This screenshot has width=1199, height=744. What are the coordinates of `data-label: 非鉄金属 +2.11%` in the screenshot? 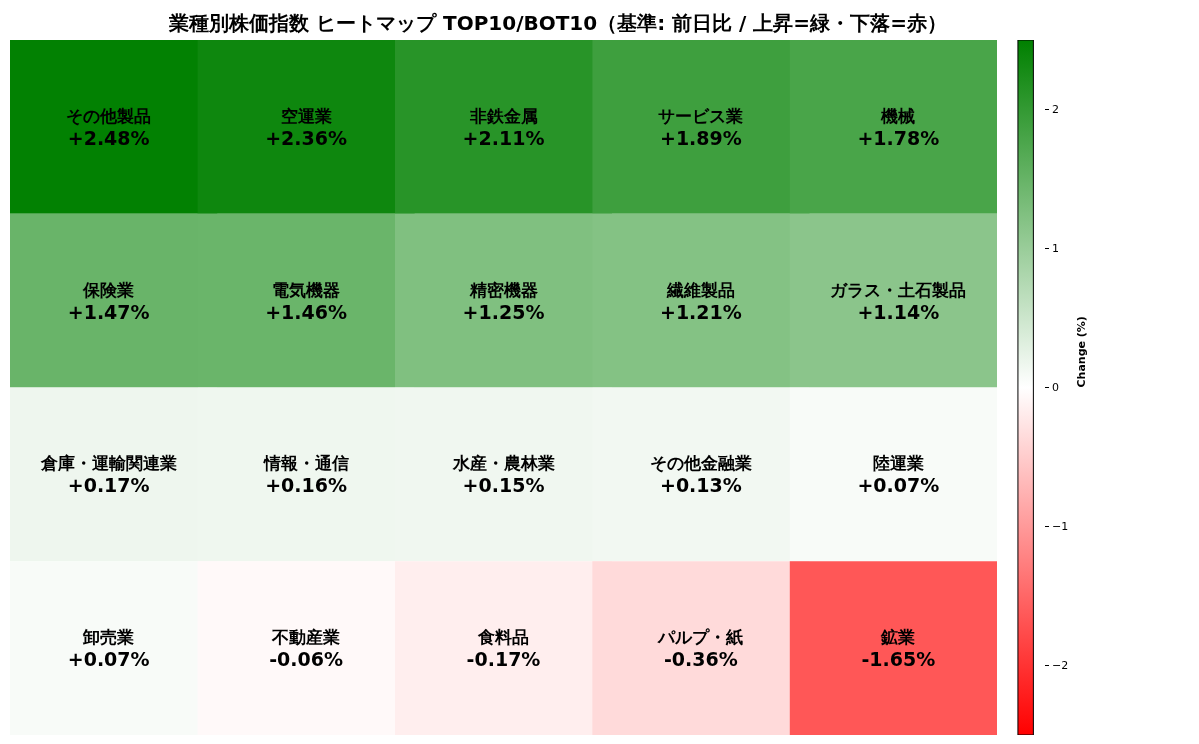 It's located at (503, 127).